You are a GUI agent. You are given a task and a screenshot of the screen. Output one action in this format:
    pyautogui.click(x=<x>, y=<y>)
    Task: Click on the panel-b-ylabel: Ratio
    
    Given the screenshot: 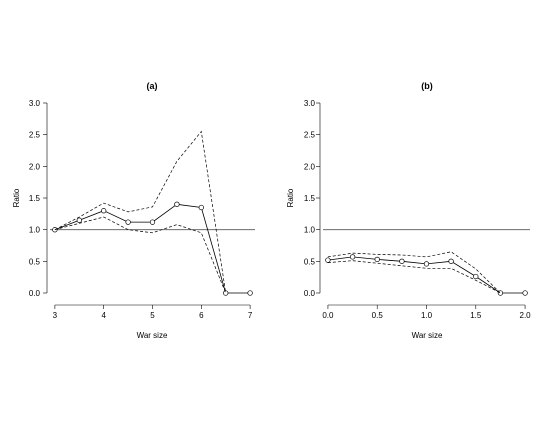 What is the action you would take?
    pyautogui.click(x=290, y=197)
    